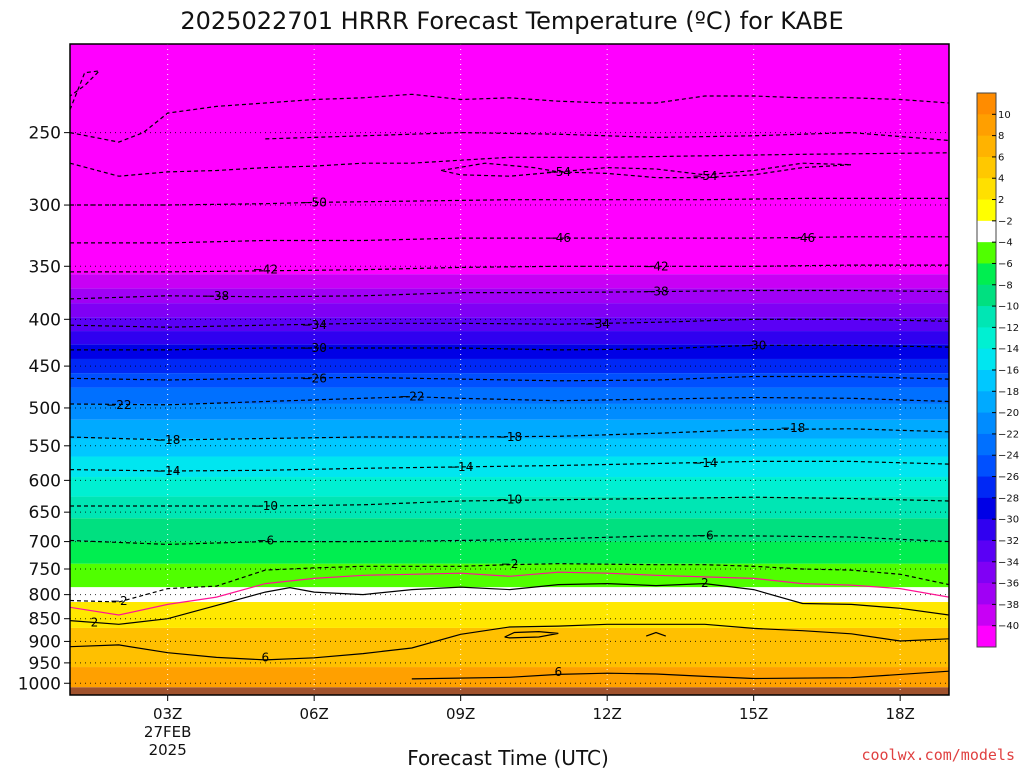  What do you see at coordinates (167, 714) in the screenshot?
I see `x-tick-label: 03Z` at bounding box center [167, 714].